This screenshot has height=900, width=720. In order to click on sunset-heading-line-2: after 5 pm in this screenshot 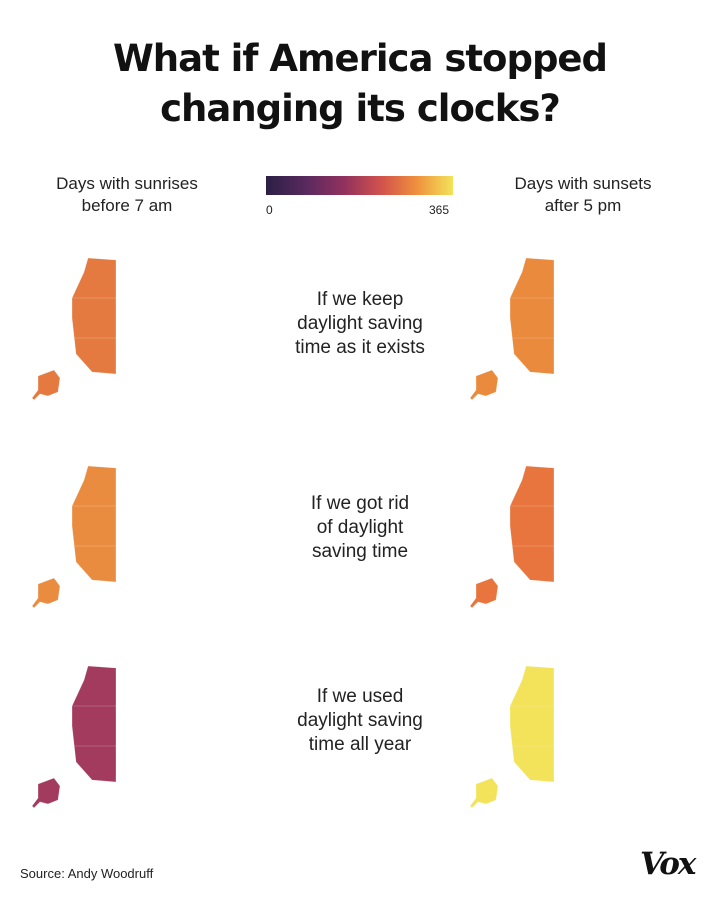, I will do `click(583, 205)`.